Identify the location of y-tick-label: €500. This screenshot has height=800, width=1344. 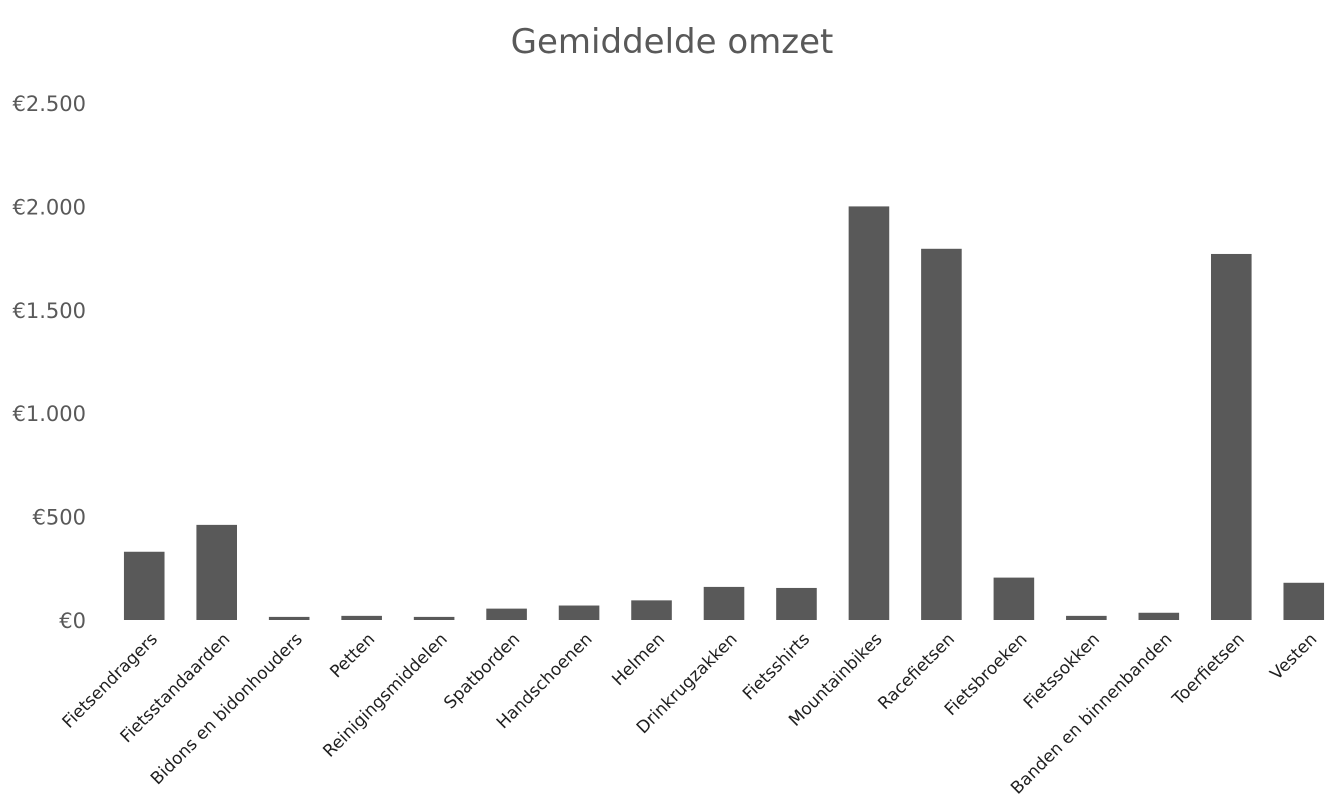
(59, 518).